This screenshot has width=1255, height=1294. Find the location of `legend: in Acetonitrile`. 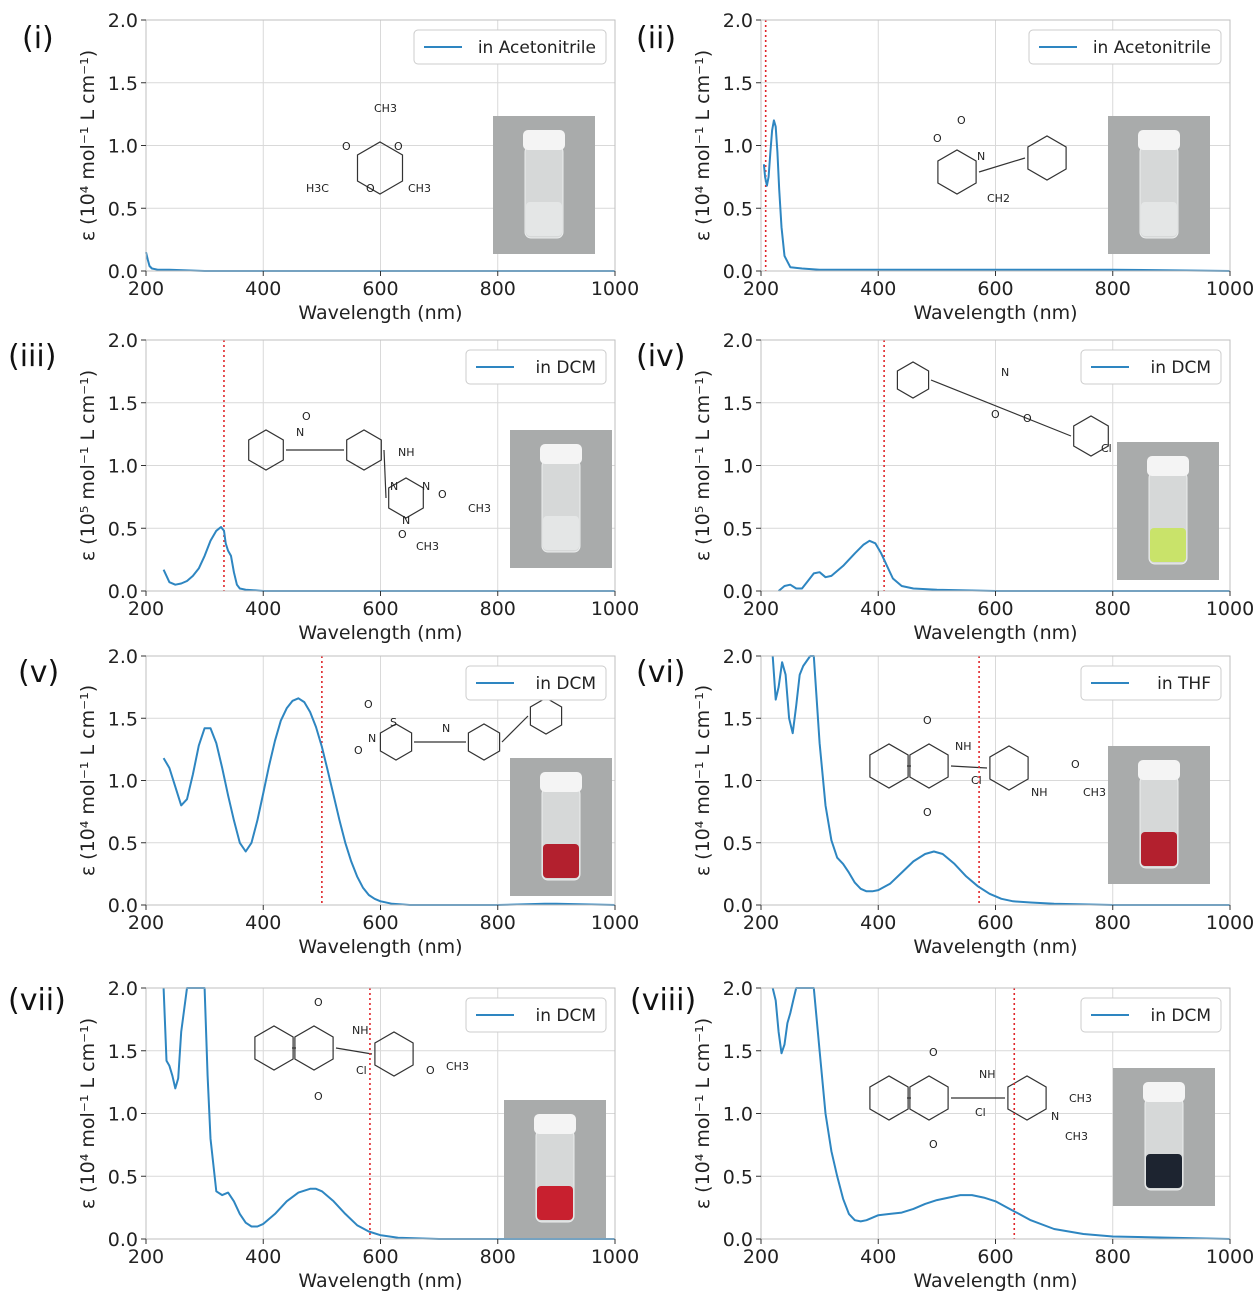

legend: in Acetonitrile is located at coordinates (1125, 47).